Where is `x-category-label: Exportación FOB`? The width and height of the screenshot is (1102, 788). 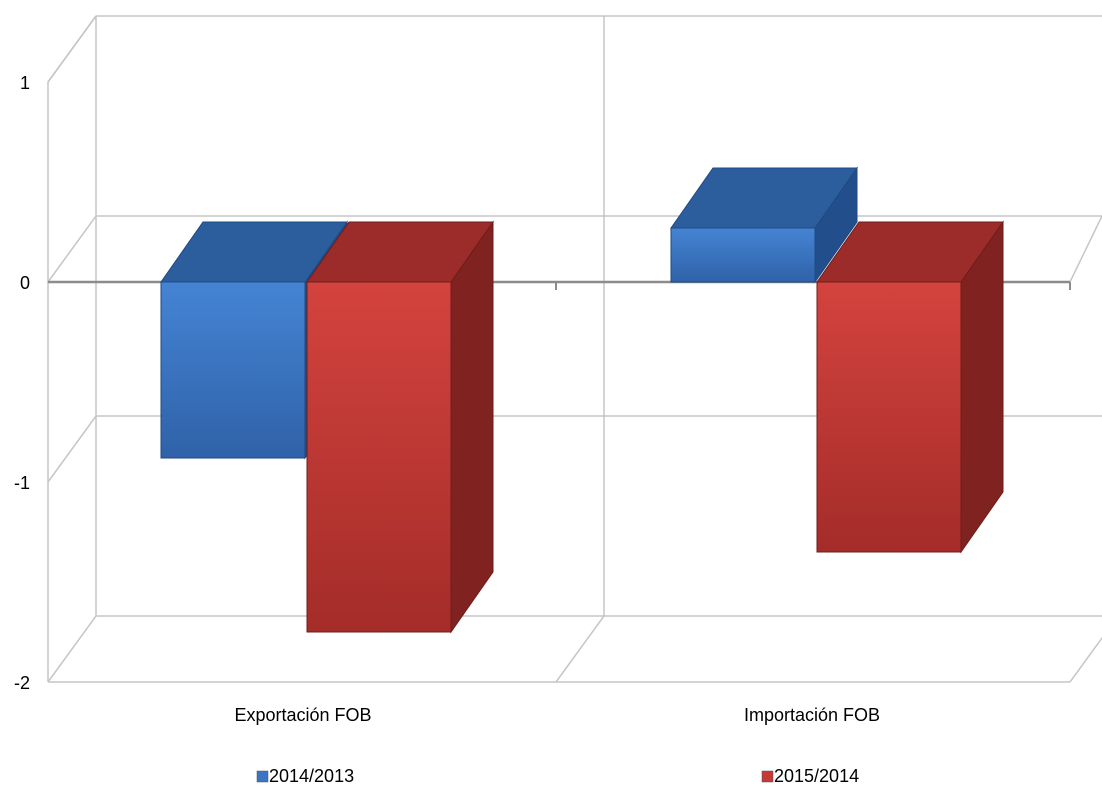 x-category-label: Exportación FOB is located at coordinates (302, 715).